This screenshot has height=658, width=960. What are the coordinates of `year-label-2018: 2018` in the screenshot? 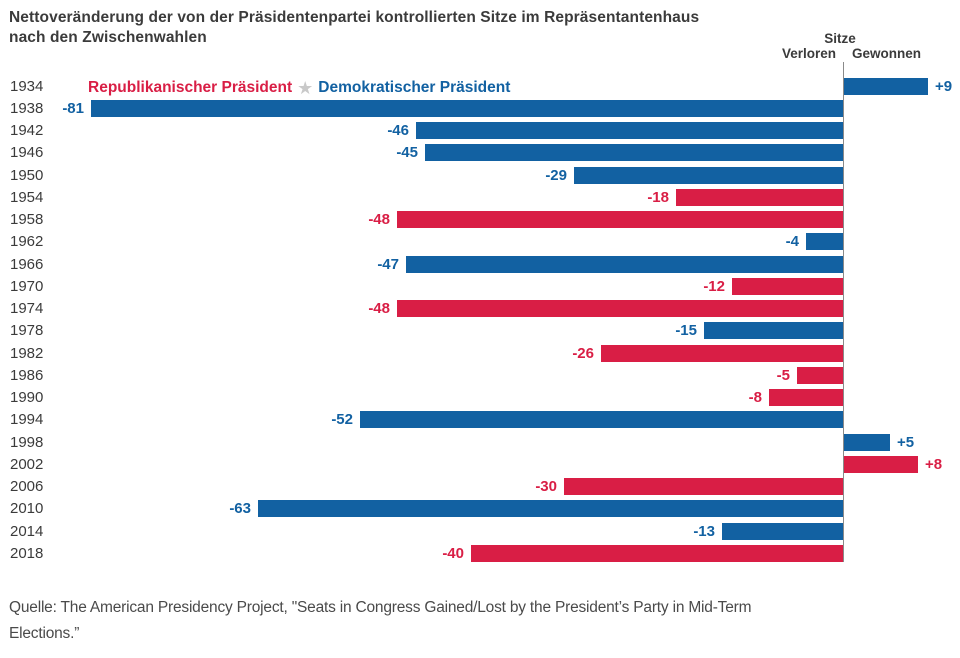 It's located at (27, 553).